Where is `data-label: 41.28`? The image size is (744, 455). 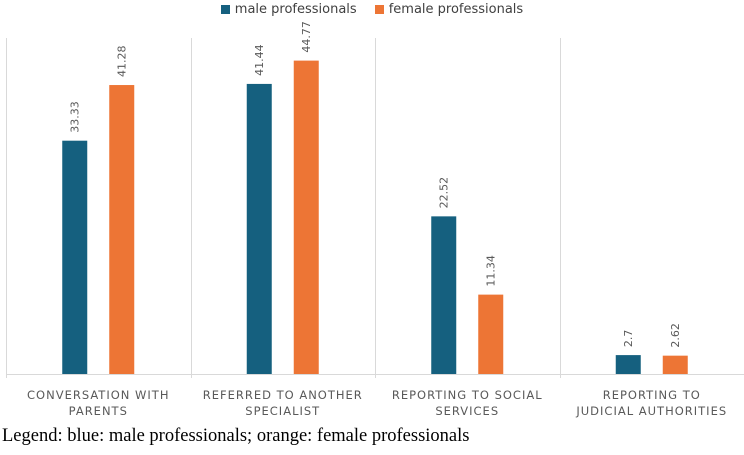 data-label: 41.28 is located at coordinates (122, 62).